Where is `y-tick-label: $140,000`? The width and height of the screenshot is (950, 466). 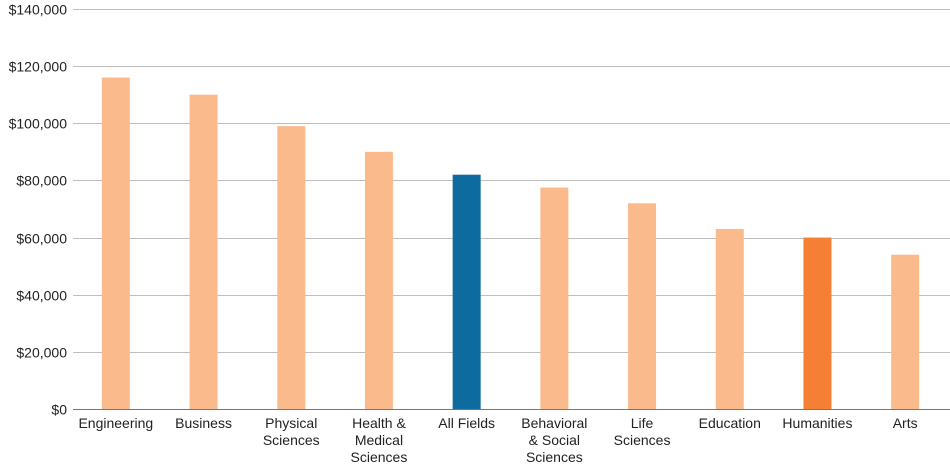 y-tick-label: $140,000 is located at coordinates (38, 10).